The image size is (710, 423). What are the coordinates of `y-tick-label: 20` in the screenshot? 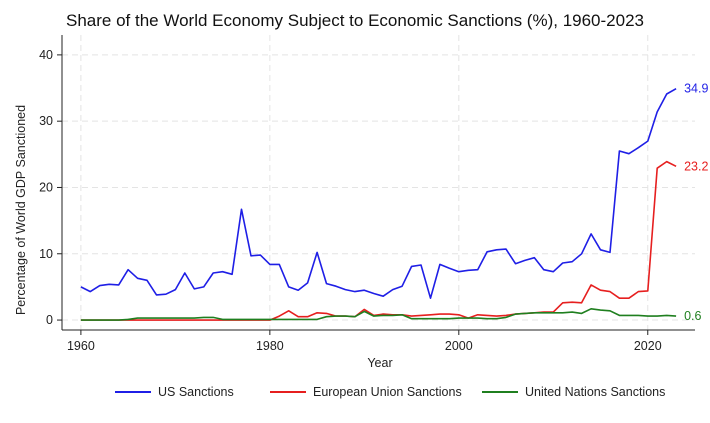 It's located at (46, 187).